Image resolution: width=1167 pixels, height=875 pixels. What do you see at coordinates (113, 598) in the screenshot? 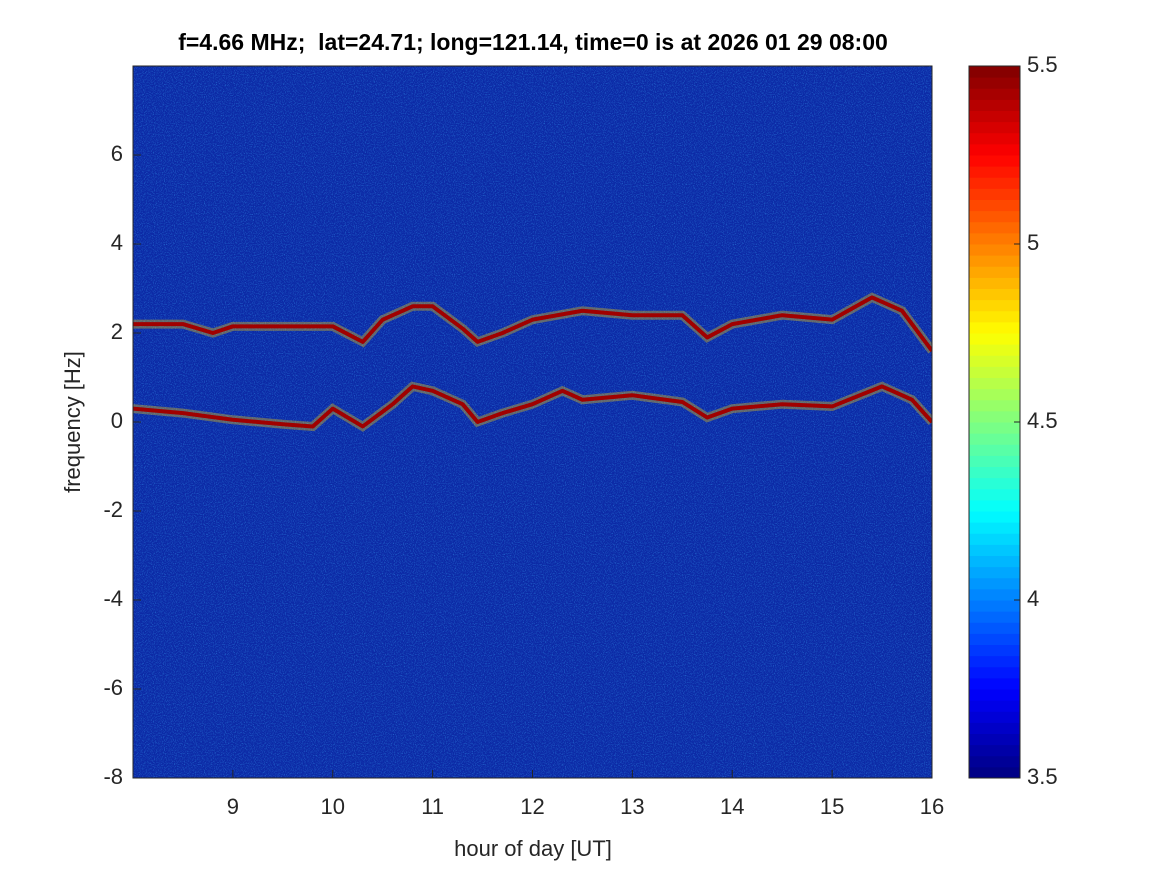
I see `y-tick-label: -4` at bounding box center [113, 598].